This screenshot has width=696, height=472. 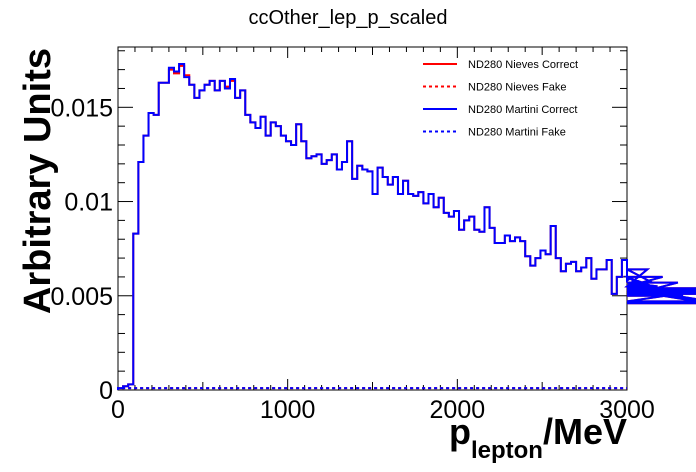 I want to click on legend-entry-label: ND280 Nieves Correct, so click(x=523, y=65).